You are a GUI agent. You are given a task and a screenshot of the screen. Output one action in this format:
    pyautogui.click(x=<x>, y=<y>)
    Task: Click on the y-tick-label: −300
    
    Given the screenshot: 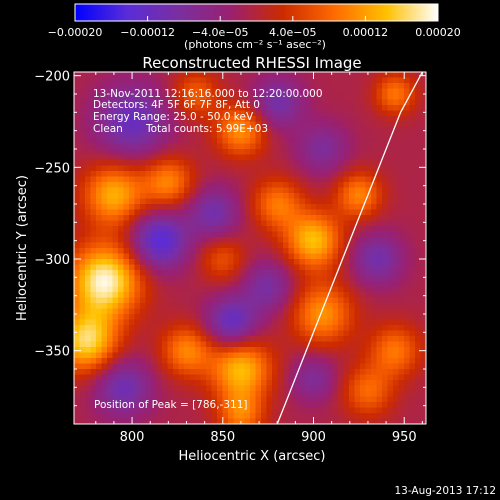 What is the action you would take?
    pyautogui.click(x=52, y=260)
    